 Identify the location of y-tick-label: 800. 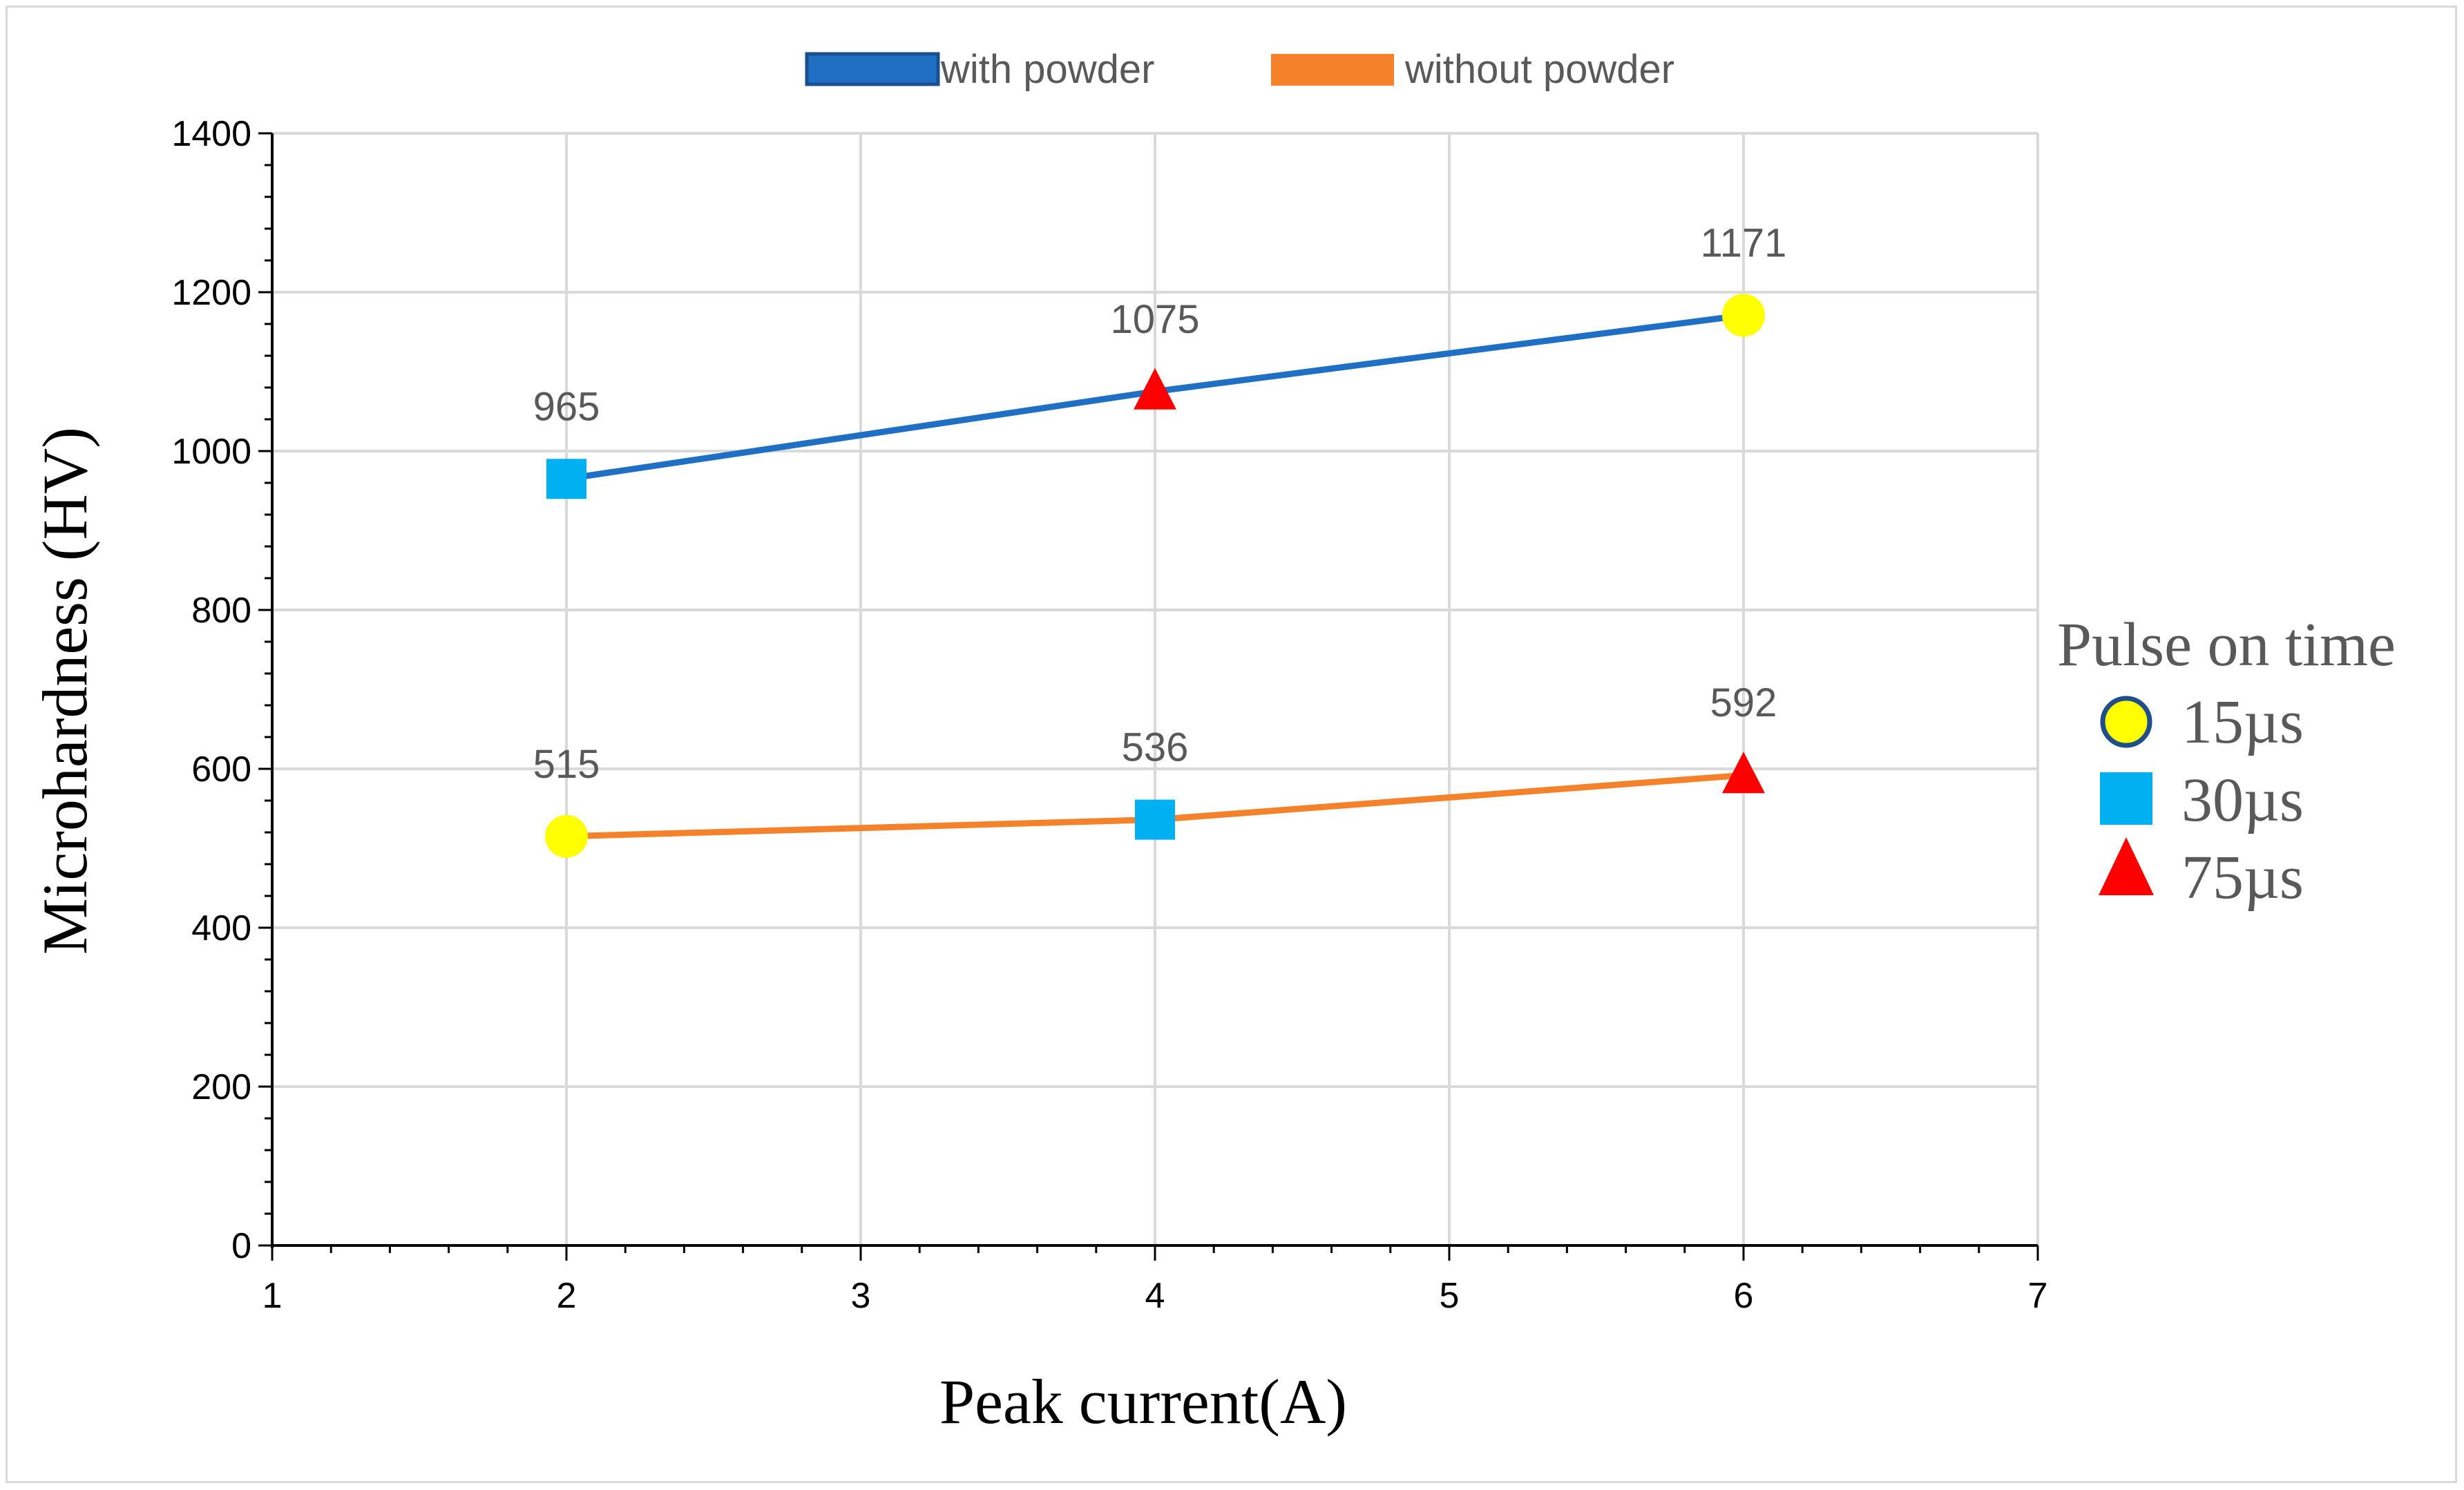
(221, 611).